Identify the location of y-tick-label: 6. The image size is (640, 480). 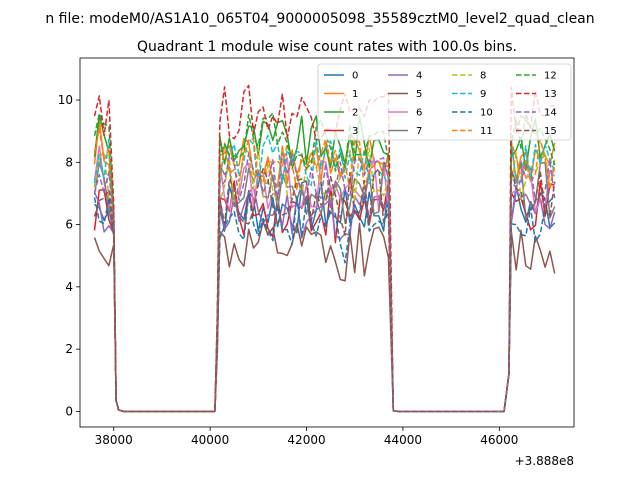
(69, 225).